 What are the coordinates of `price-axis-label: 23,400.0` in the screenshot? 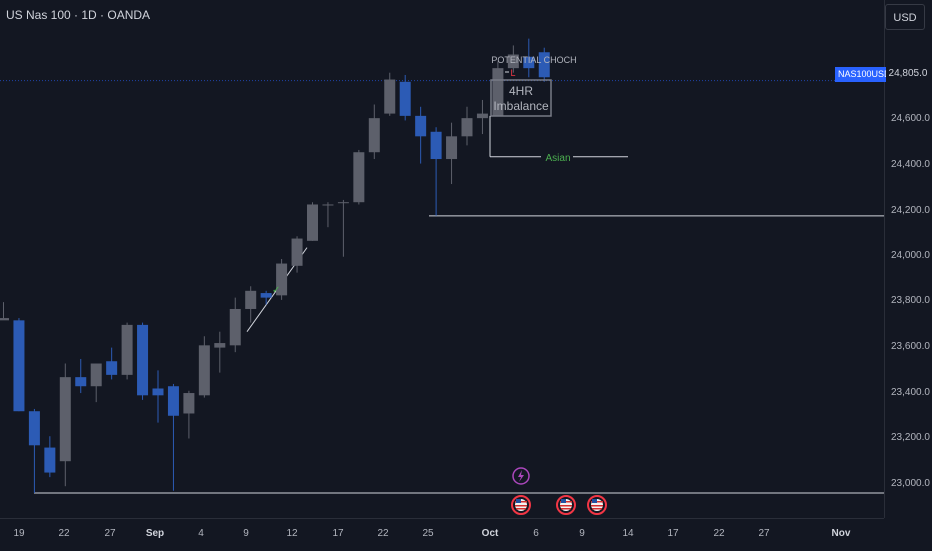 It's located at (910, 392).